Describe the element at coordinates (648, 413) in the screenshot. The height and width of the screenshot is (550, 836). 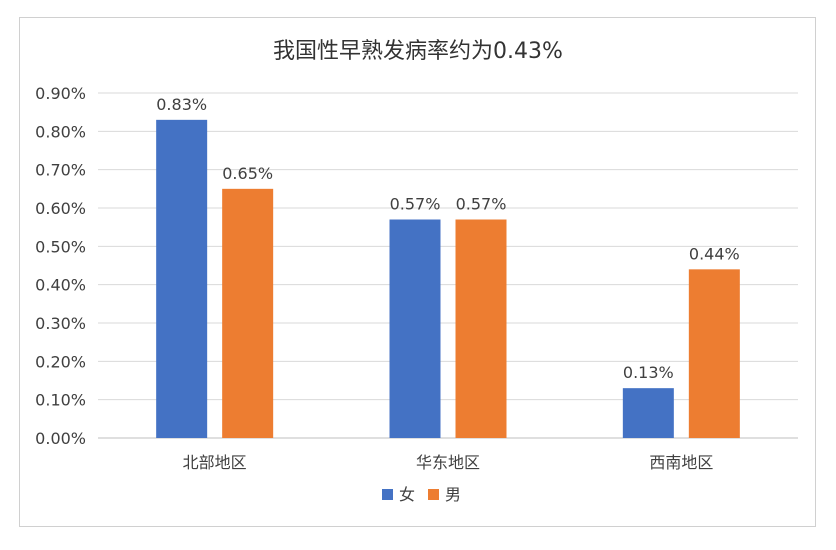
I see `bar-女-西南地区` at that location.